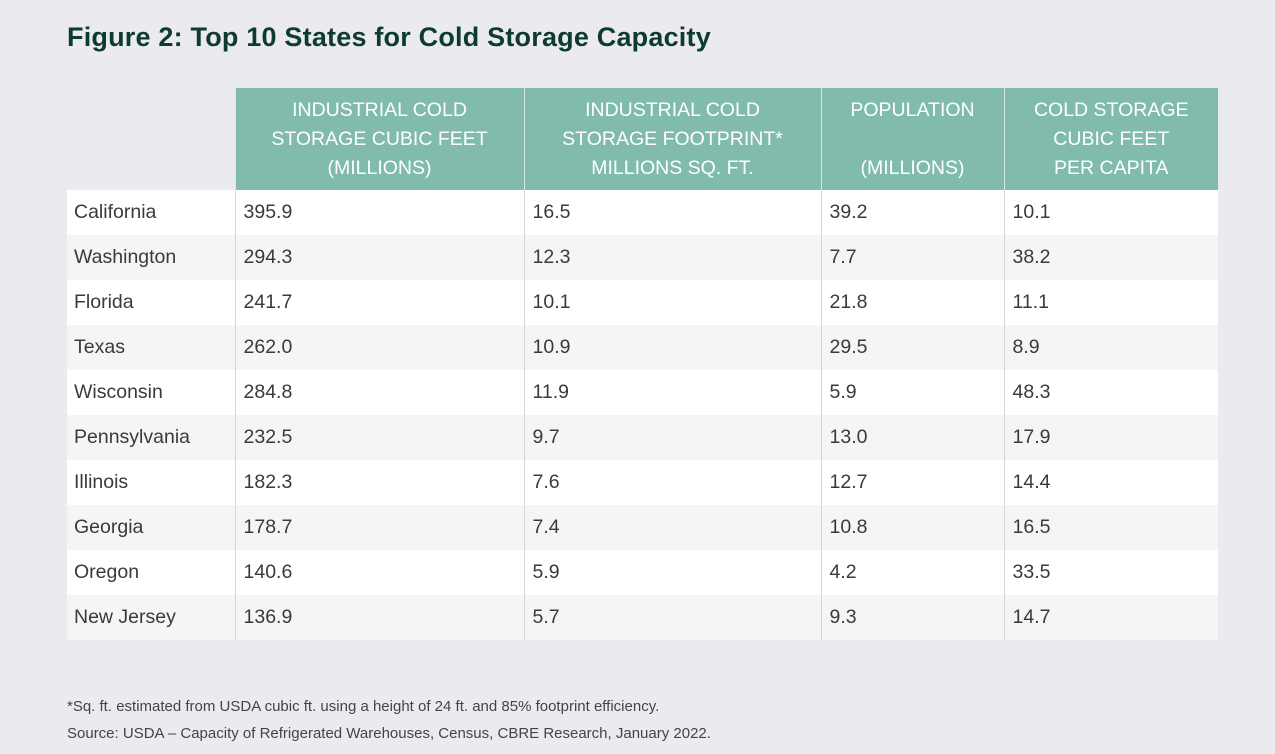 The width and height of the screenshot is (1275, 754). I want to click on per-capita-cell: 38.2, so click(1110, 257).